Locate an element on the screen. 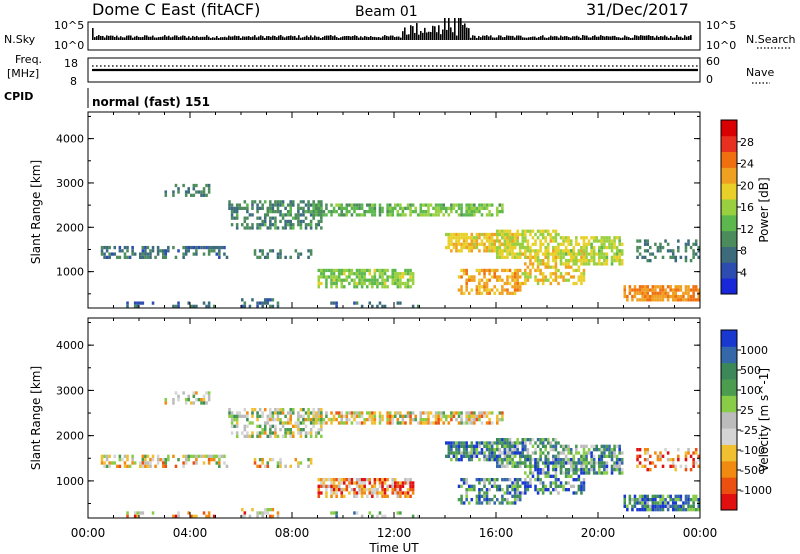  x-tick-label: 20:00 is located at coordinates (598, 533).